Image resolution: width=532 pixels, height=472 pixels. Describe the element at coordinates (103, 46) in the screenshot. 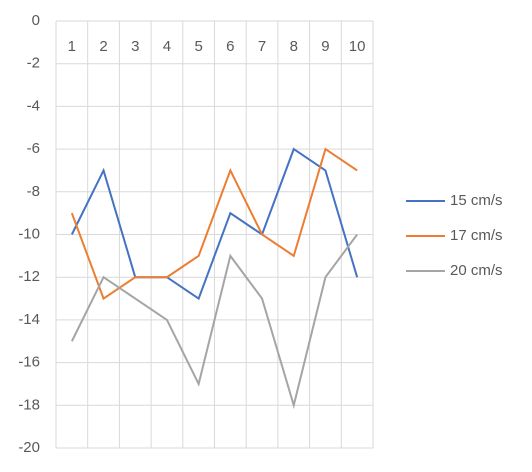

I see `x-tick-label: 2` at that location.